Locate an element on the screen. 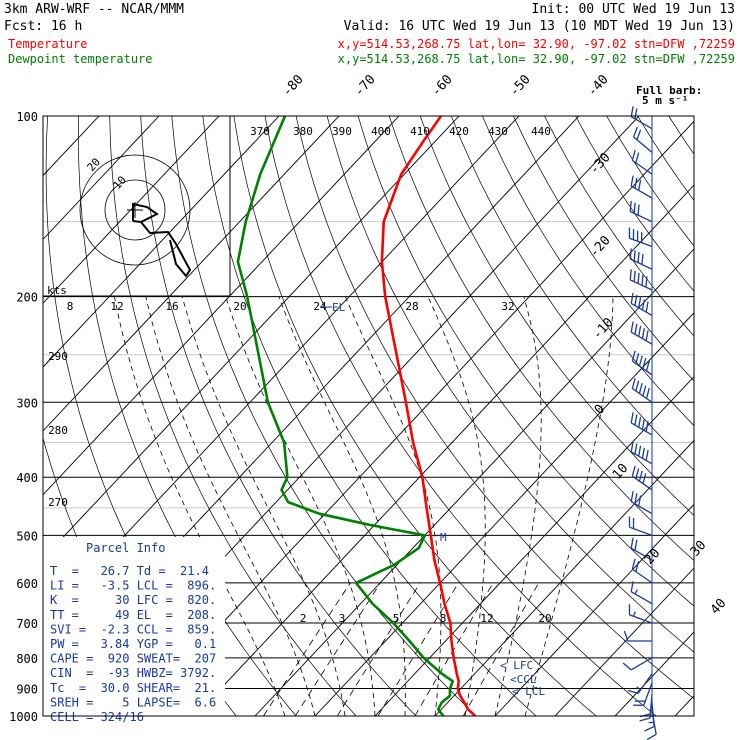  isotherm-label-10: 10 is located at coordinates (621, 472).